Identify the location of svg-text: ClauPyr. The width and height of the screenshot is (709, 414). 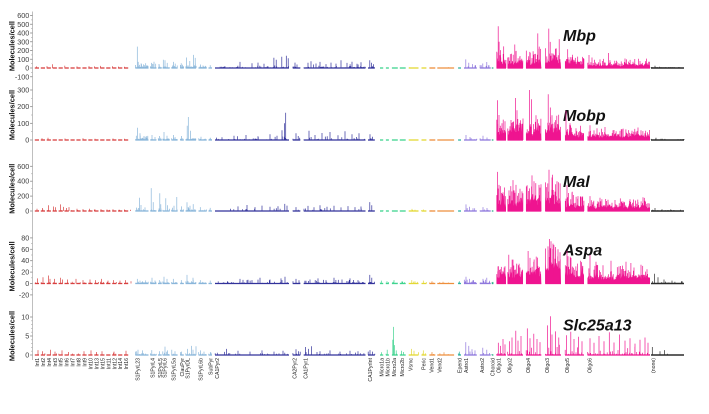
(183, 367).